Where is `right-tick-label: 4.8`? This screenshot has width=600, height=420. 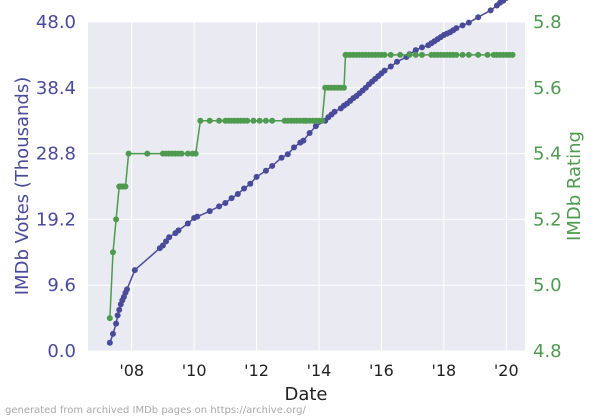 right-tick-label: 4.8 is located at coordinates (547, 351).